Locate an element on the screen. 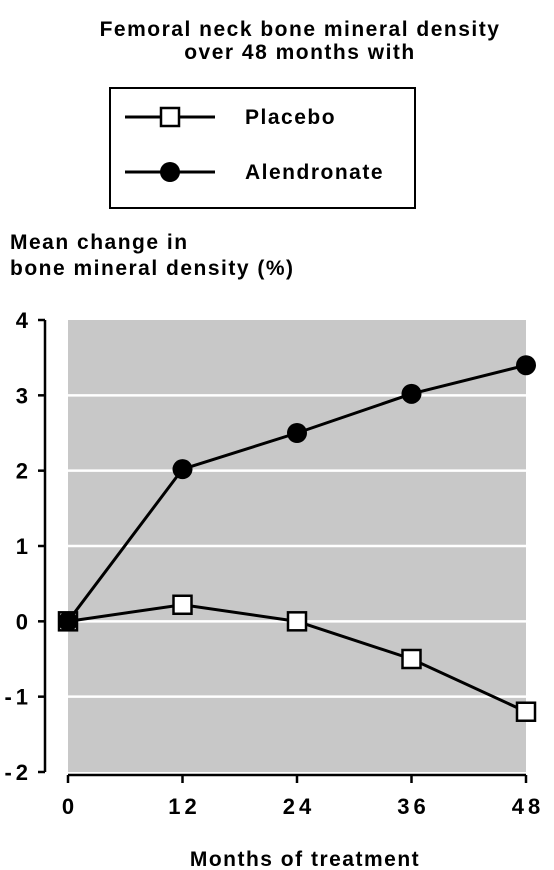 This screenshot has height=870, width=554. y-tick-label: 4 is located at coordinates (24, 320).